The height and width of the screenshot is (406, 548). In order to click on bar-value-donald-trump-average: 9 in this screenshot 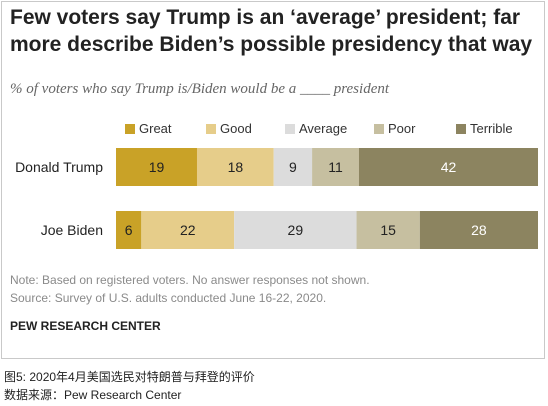, I will do `click(293, 167)`.